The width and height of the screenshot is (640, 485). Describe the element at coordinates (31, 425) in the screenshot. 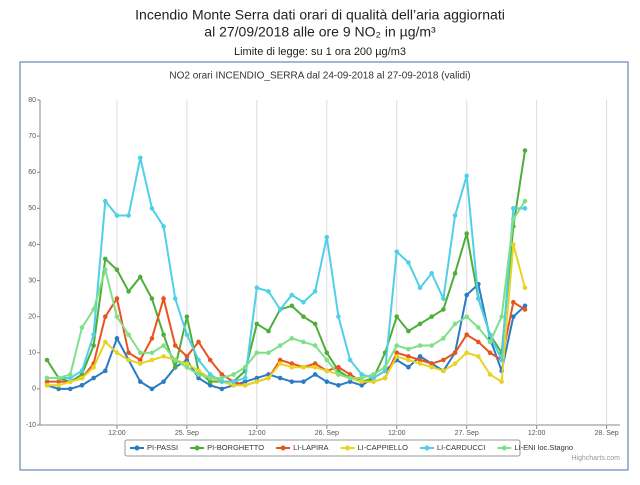

I see `y-tick-label: -10` at that location.